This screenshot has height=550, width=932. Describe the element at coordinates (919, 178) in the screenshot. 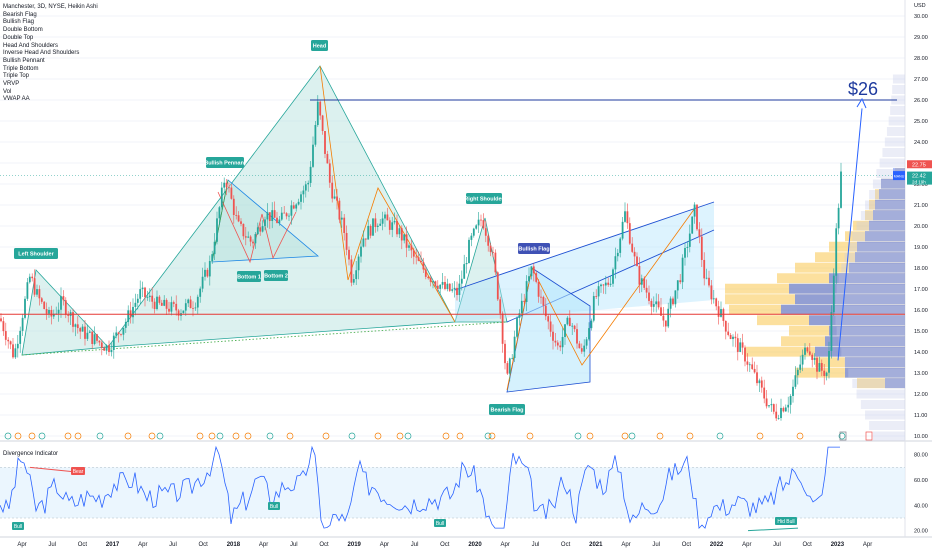

I see `current-price-tag` at that location.